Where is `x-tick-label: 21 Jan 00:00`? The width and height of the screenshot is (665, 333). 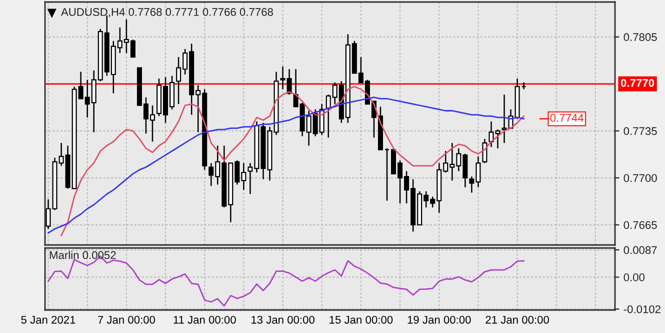 x-tick-label: 21 Jan 00:00 is located at coordinates (517, 320).